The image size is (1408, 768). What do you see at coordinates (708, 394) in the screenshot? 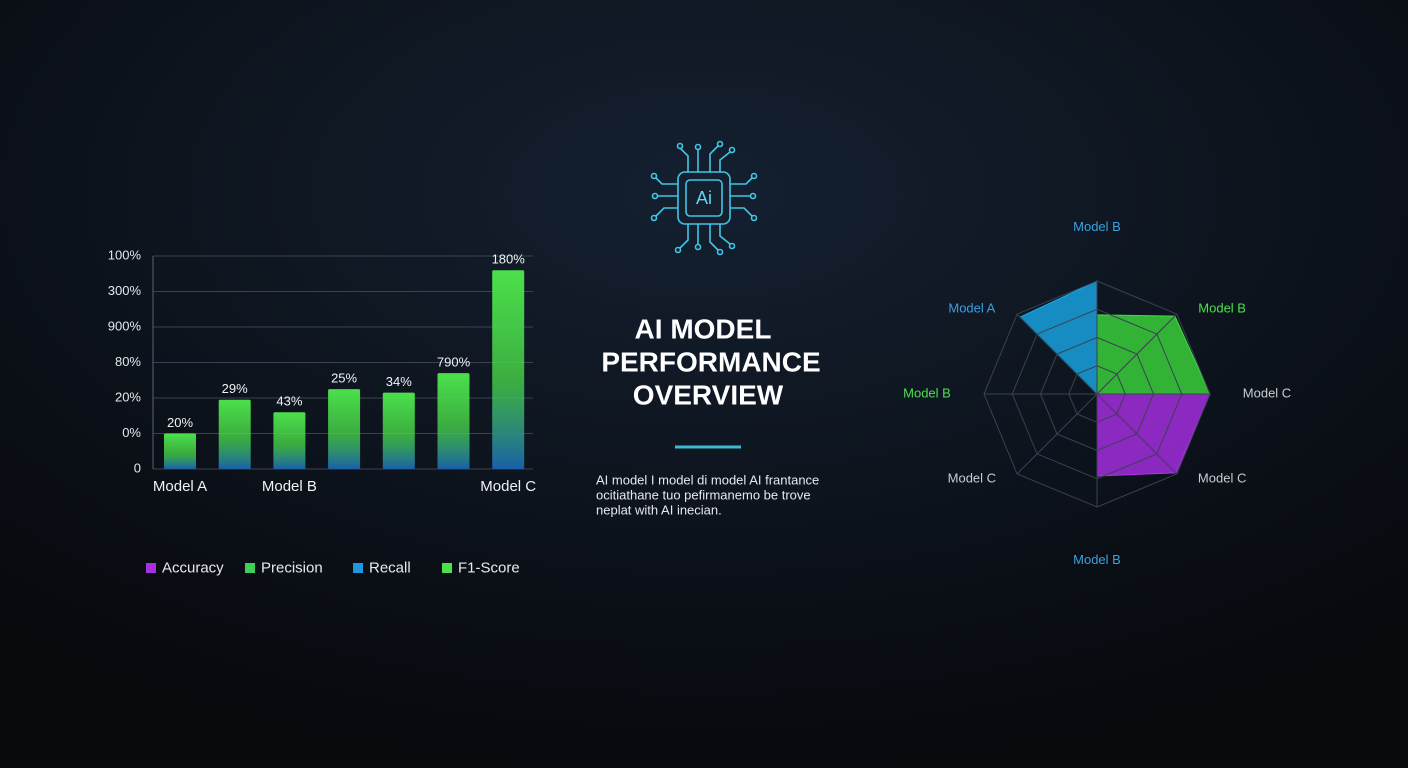
I see `title-line: OVERVIEW` at bounding box center [708, 394].